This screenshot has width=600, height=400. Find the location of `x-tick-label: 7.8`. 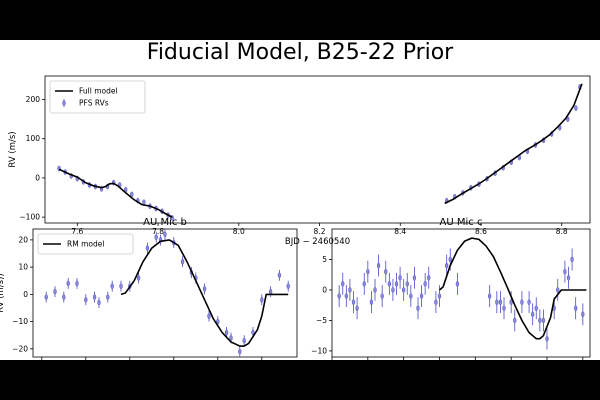

x-tick-label: 7.8 is located at coordinates (158, 231).